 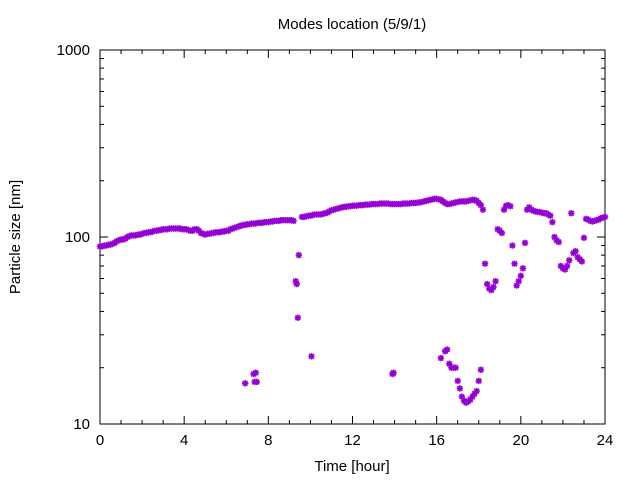 What do you see at coordinates (352, 24) in the screenshot?
I see `chart-title: Modes location (5/9/1)` at bounding box center [352, 24].